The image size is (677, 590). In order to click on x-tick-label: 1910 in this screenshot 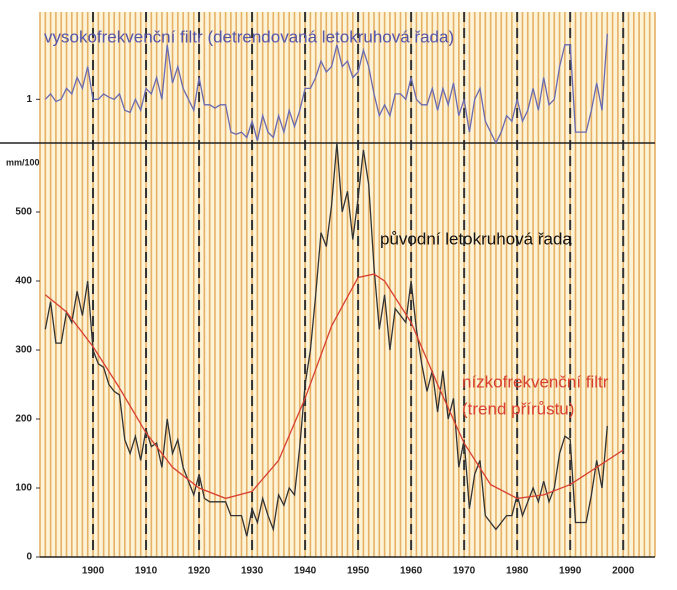, I will do `click(146, 571)`.